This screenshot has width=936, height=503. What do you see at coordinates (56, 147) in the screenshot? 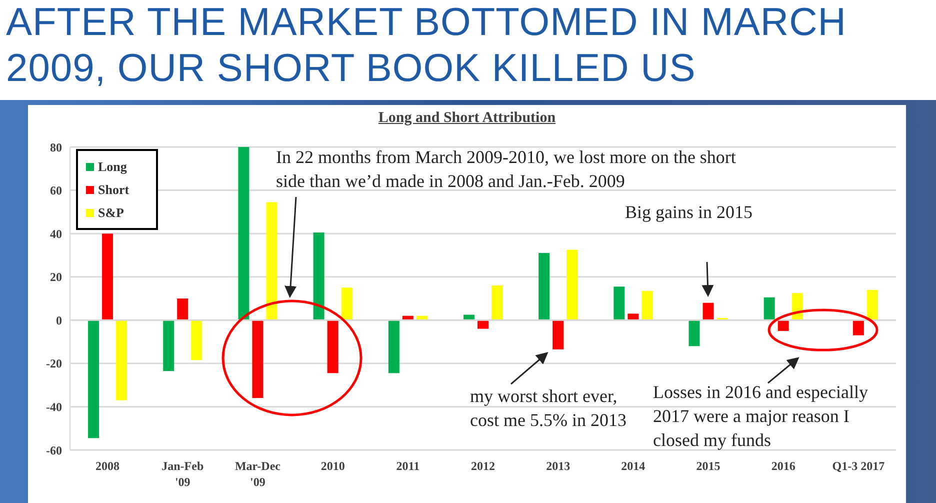
I see `y-tick-label: 80` at bounding box center [56, 147].